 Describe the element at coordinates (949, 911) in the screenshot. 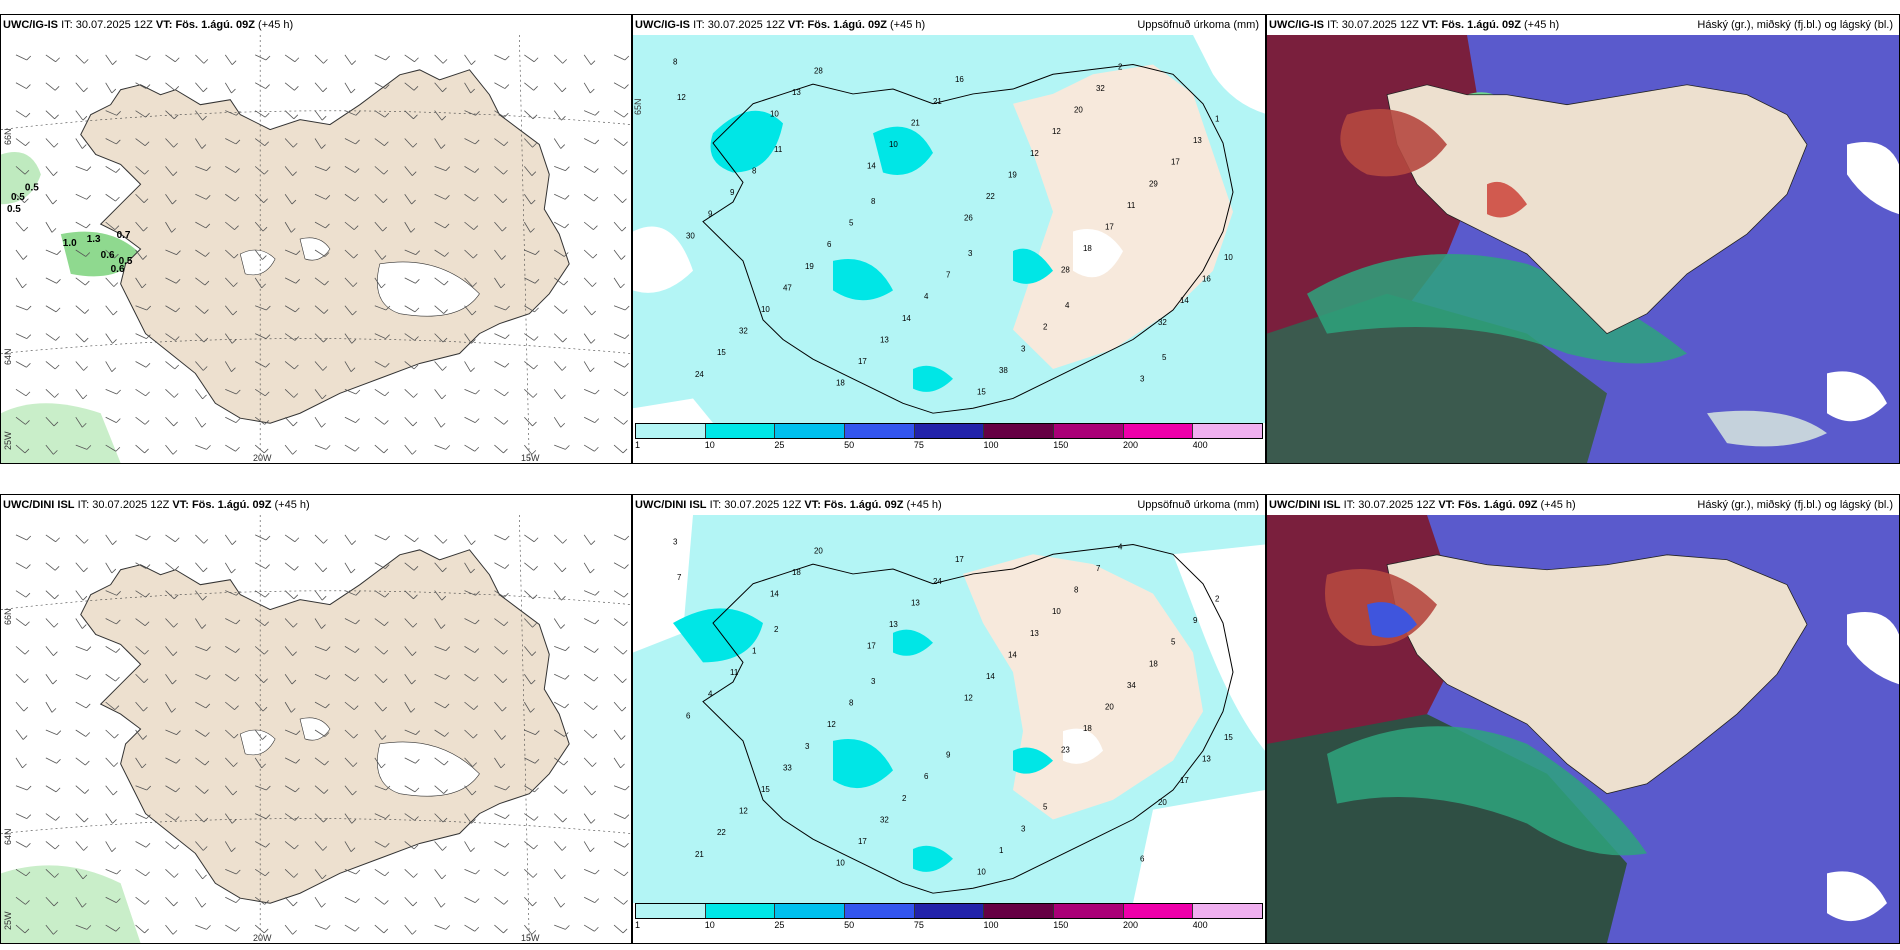

I see `colorbar-bar` at that location.